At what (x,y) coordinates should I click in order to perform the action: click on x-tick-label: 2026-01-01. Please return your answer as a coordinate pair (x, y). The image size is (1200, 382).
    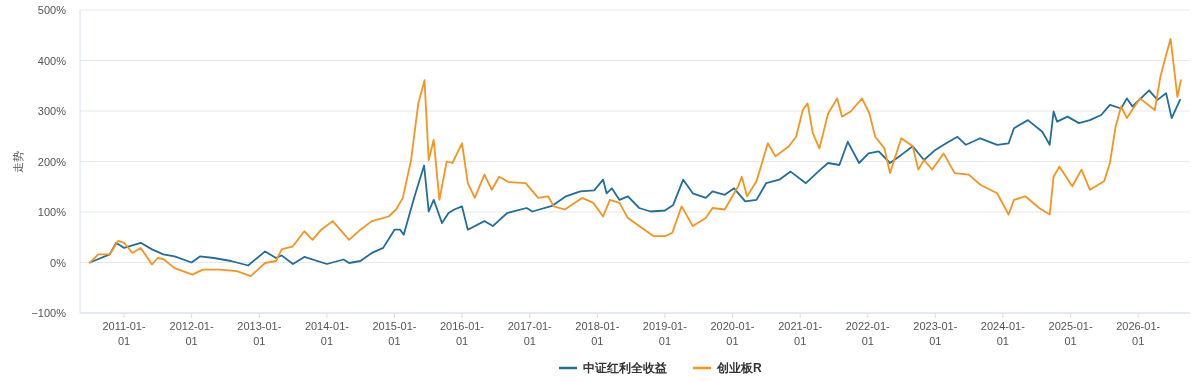
    Looking at the image, I should click on (1138, 333).